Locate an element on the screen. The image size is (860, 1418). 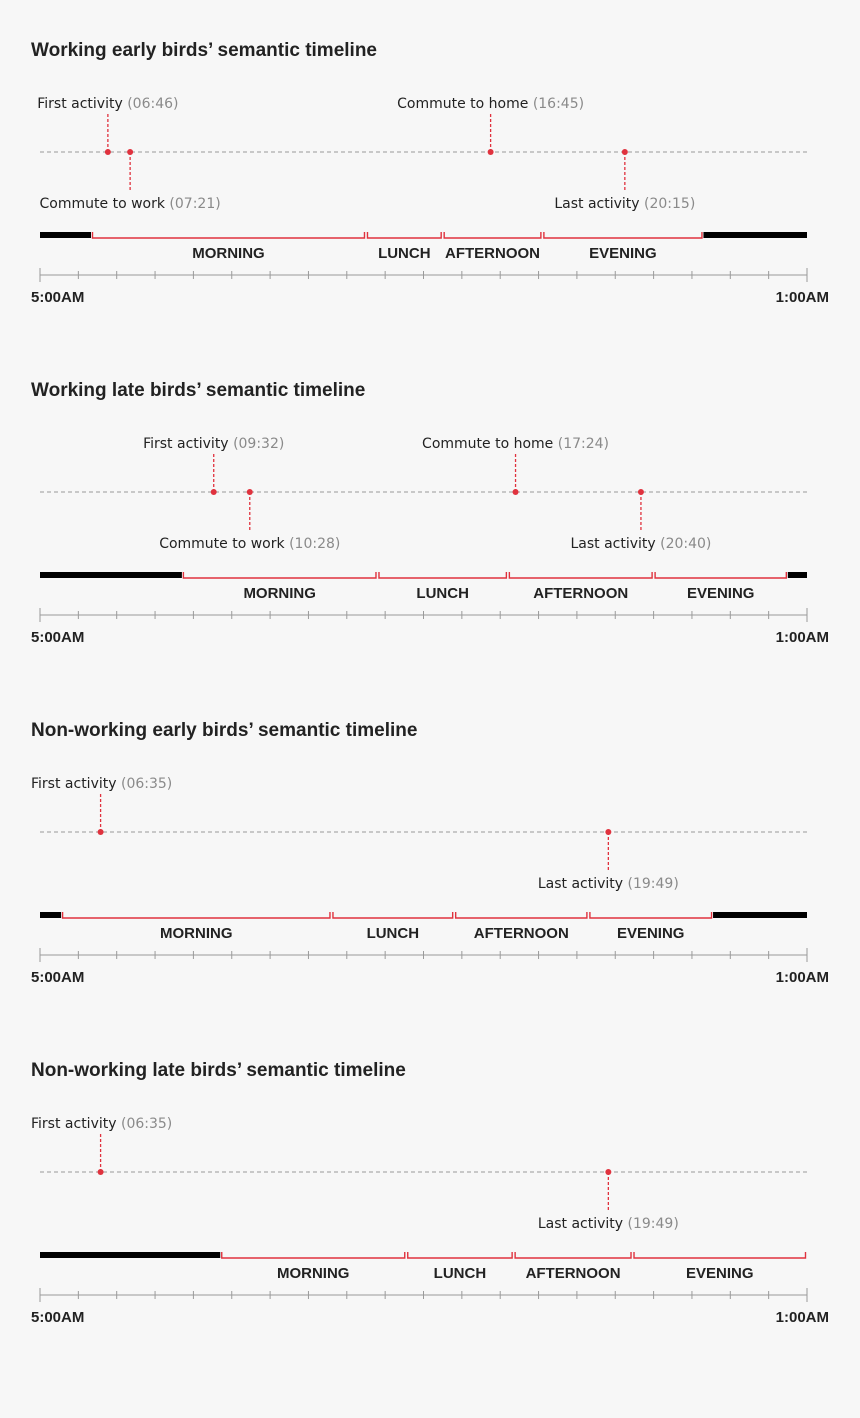
annotation-text: First activity (06:46) is located at coordinates (107, 103).